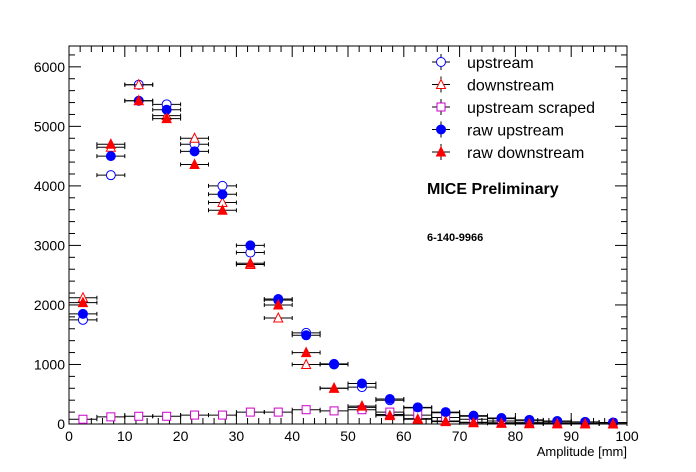 This screenshot has width=696, height=472. I want to click on y-tick-label: 2000, so click(49, 305).